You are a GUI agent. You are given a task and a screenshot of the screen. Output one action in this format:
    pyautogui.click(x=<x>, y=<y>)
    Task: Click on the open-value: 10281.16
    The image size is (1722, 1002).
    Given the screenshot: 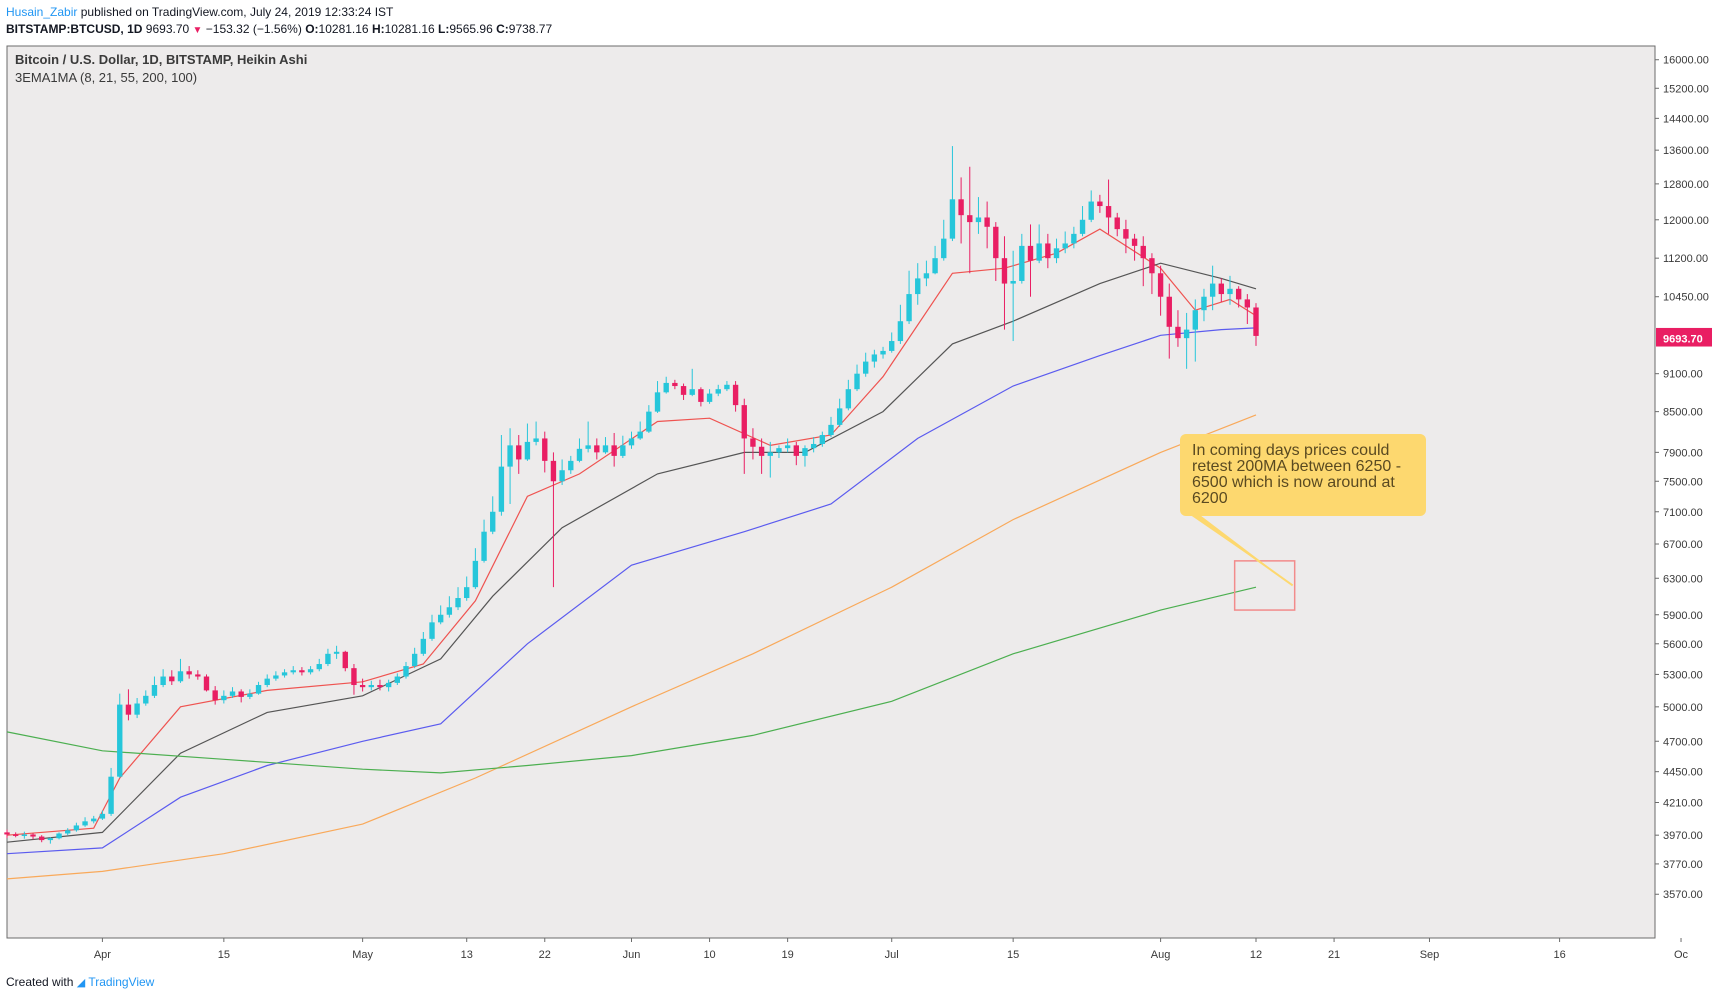 What is the action you would take?
    pyautogui.click(x=343, y=29)
    